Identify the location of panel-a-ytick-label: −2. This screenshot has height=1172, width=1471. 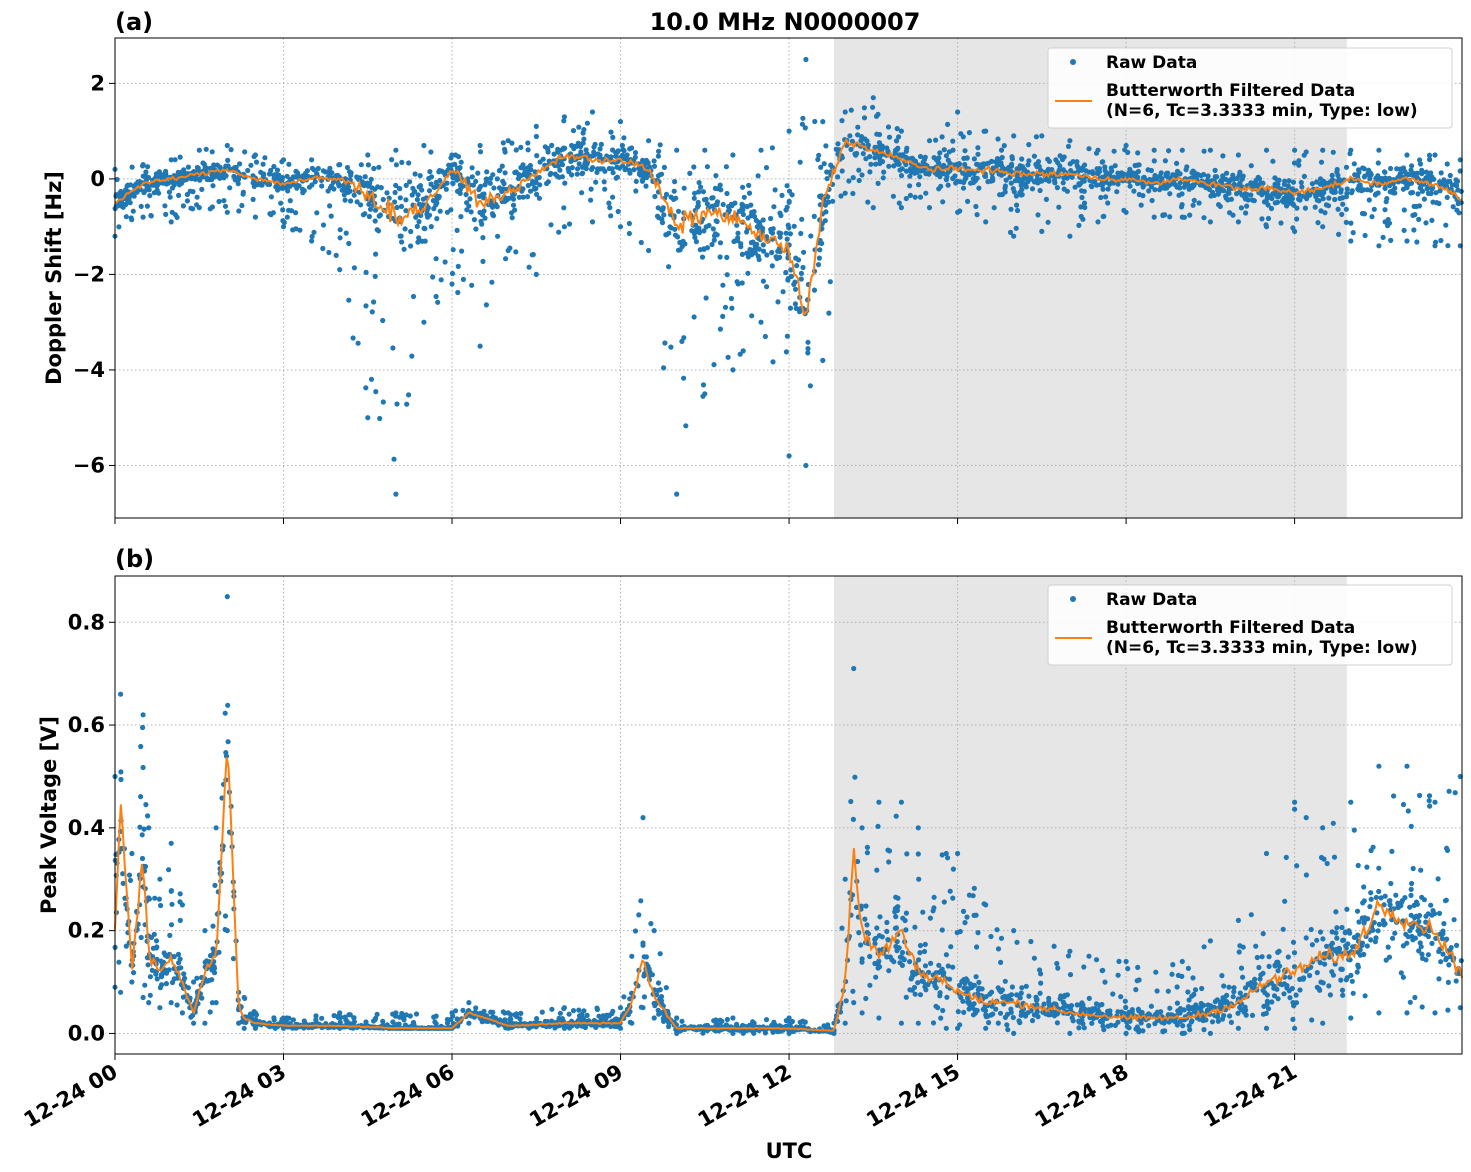
(89, 274).